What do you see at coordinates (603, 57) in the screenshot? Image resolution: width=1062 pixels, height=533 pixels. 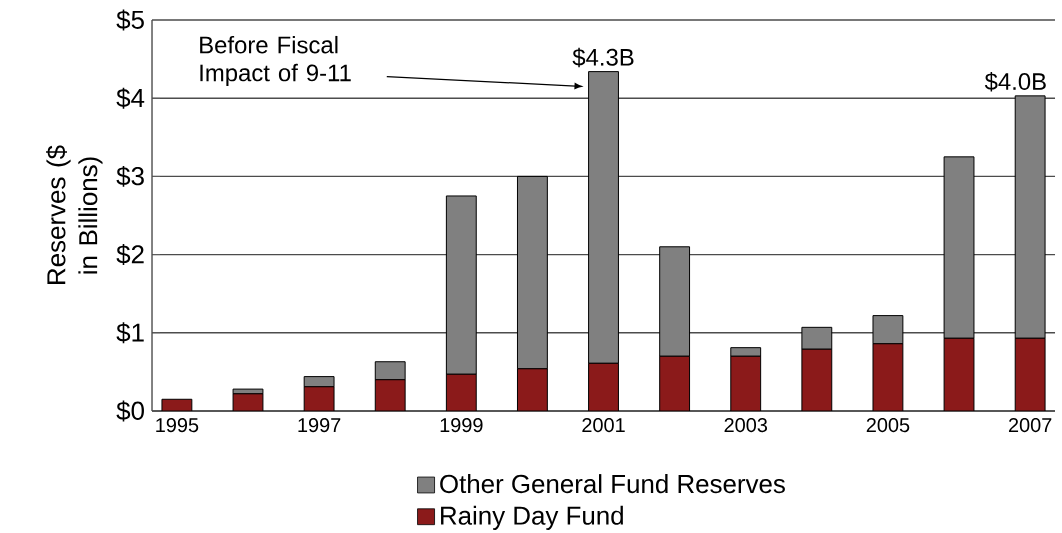 I see `total-label: $4.3B` at bounding box center [603, 57].